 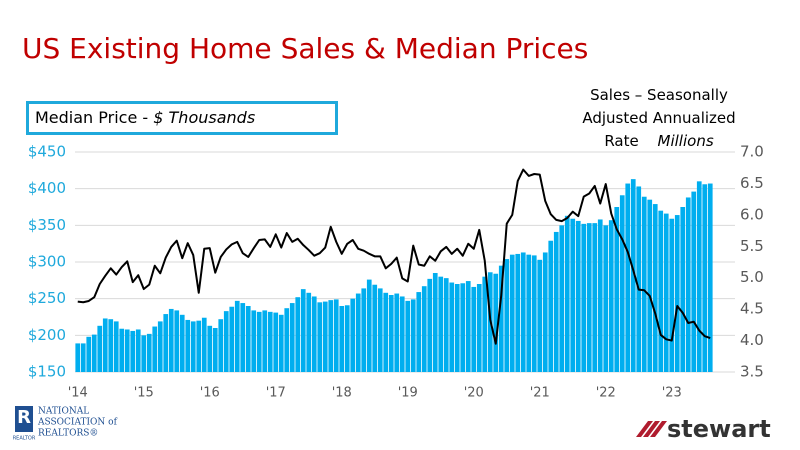 What do you see at coordinates (305, 48) in the screenshot?
I see `chart-title: US Existing Home Sales & Median Prices` at bounding box center [305, 48].